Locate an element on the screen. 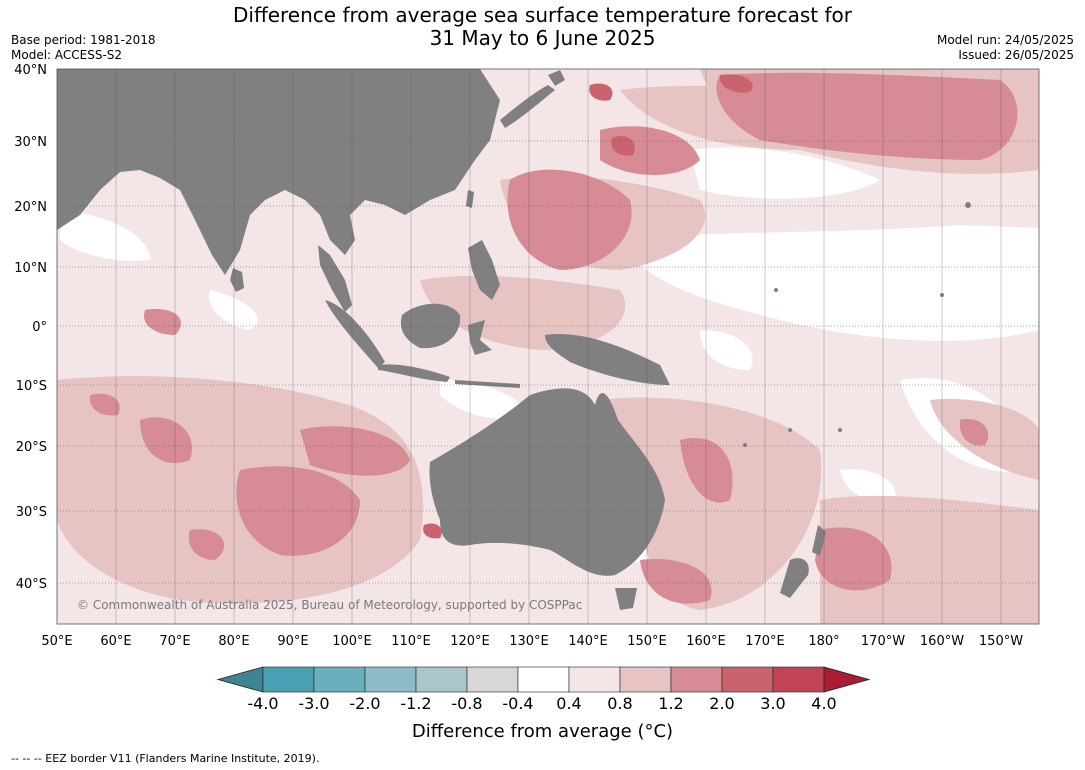 This screenshot has height=770, width=1085. longitude-label: 160°E is located at coordinates (706, 641).